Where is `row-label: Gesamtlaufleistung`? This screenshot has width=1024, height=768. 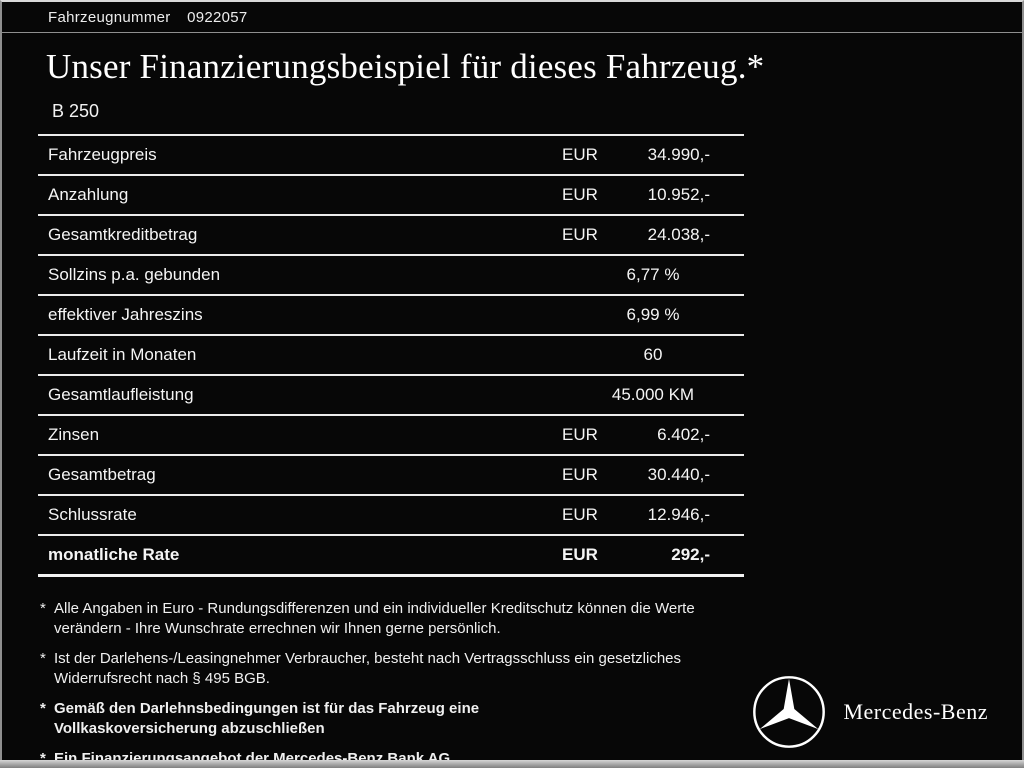 row-label: Gesamtlaufleistung is located at coordinates (121, 394).